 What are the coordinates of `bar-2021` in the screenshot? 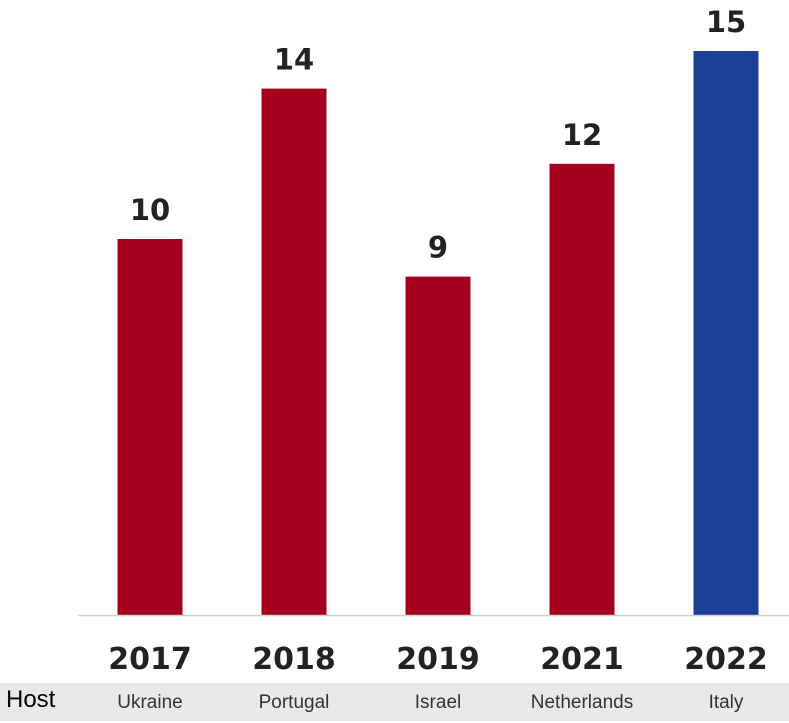 It's located at (582, 389).